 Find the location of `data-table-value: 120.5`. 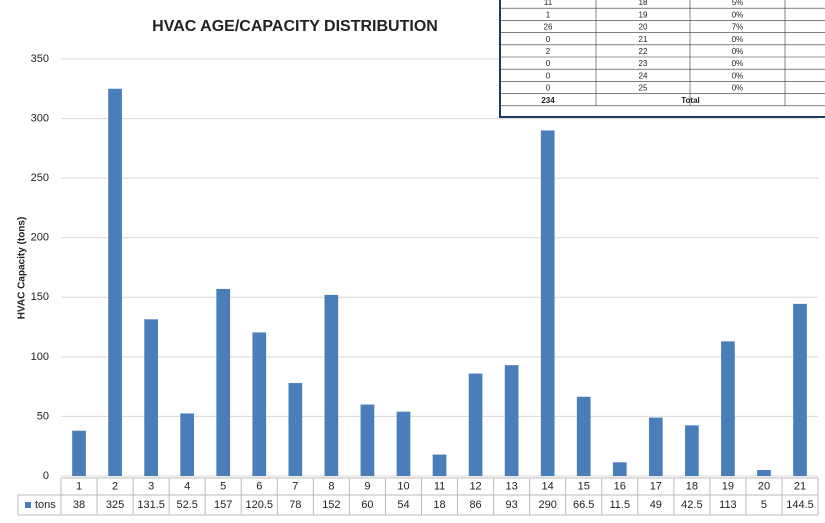

data-table-value: 120.5 is located at coordinates (260, 505).